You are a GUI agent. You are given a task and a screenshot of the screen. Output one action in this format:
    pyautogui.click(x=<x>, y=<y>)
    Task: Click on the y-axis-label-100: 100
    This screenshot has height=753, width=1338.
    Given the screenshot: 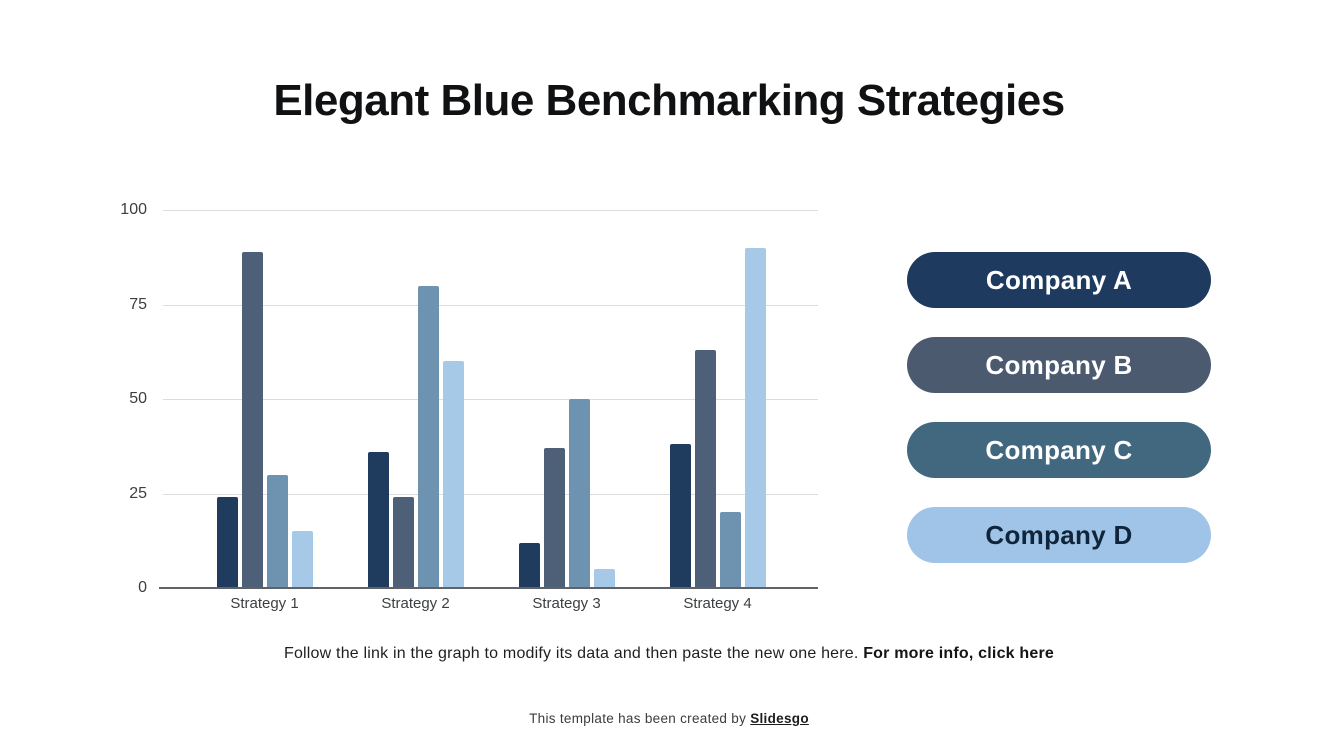 What is the action you would take?
    pyautogui.click(x=133, y=209)
    